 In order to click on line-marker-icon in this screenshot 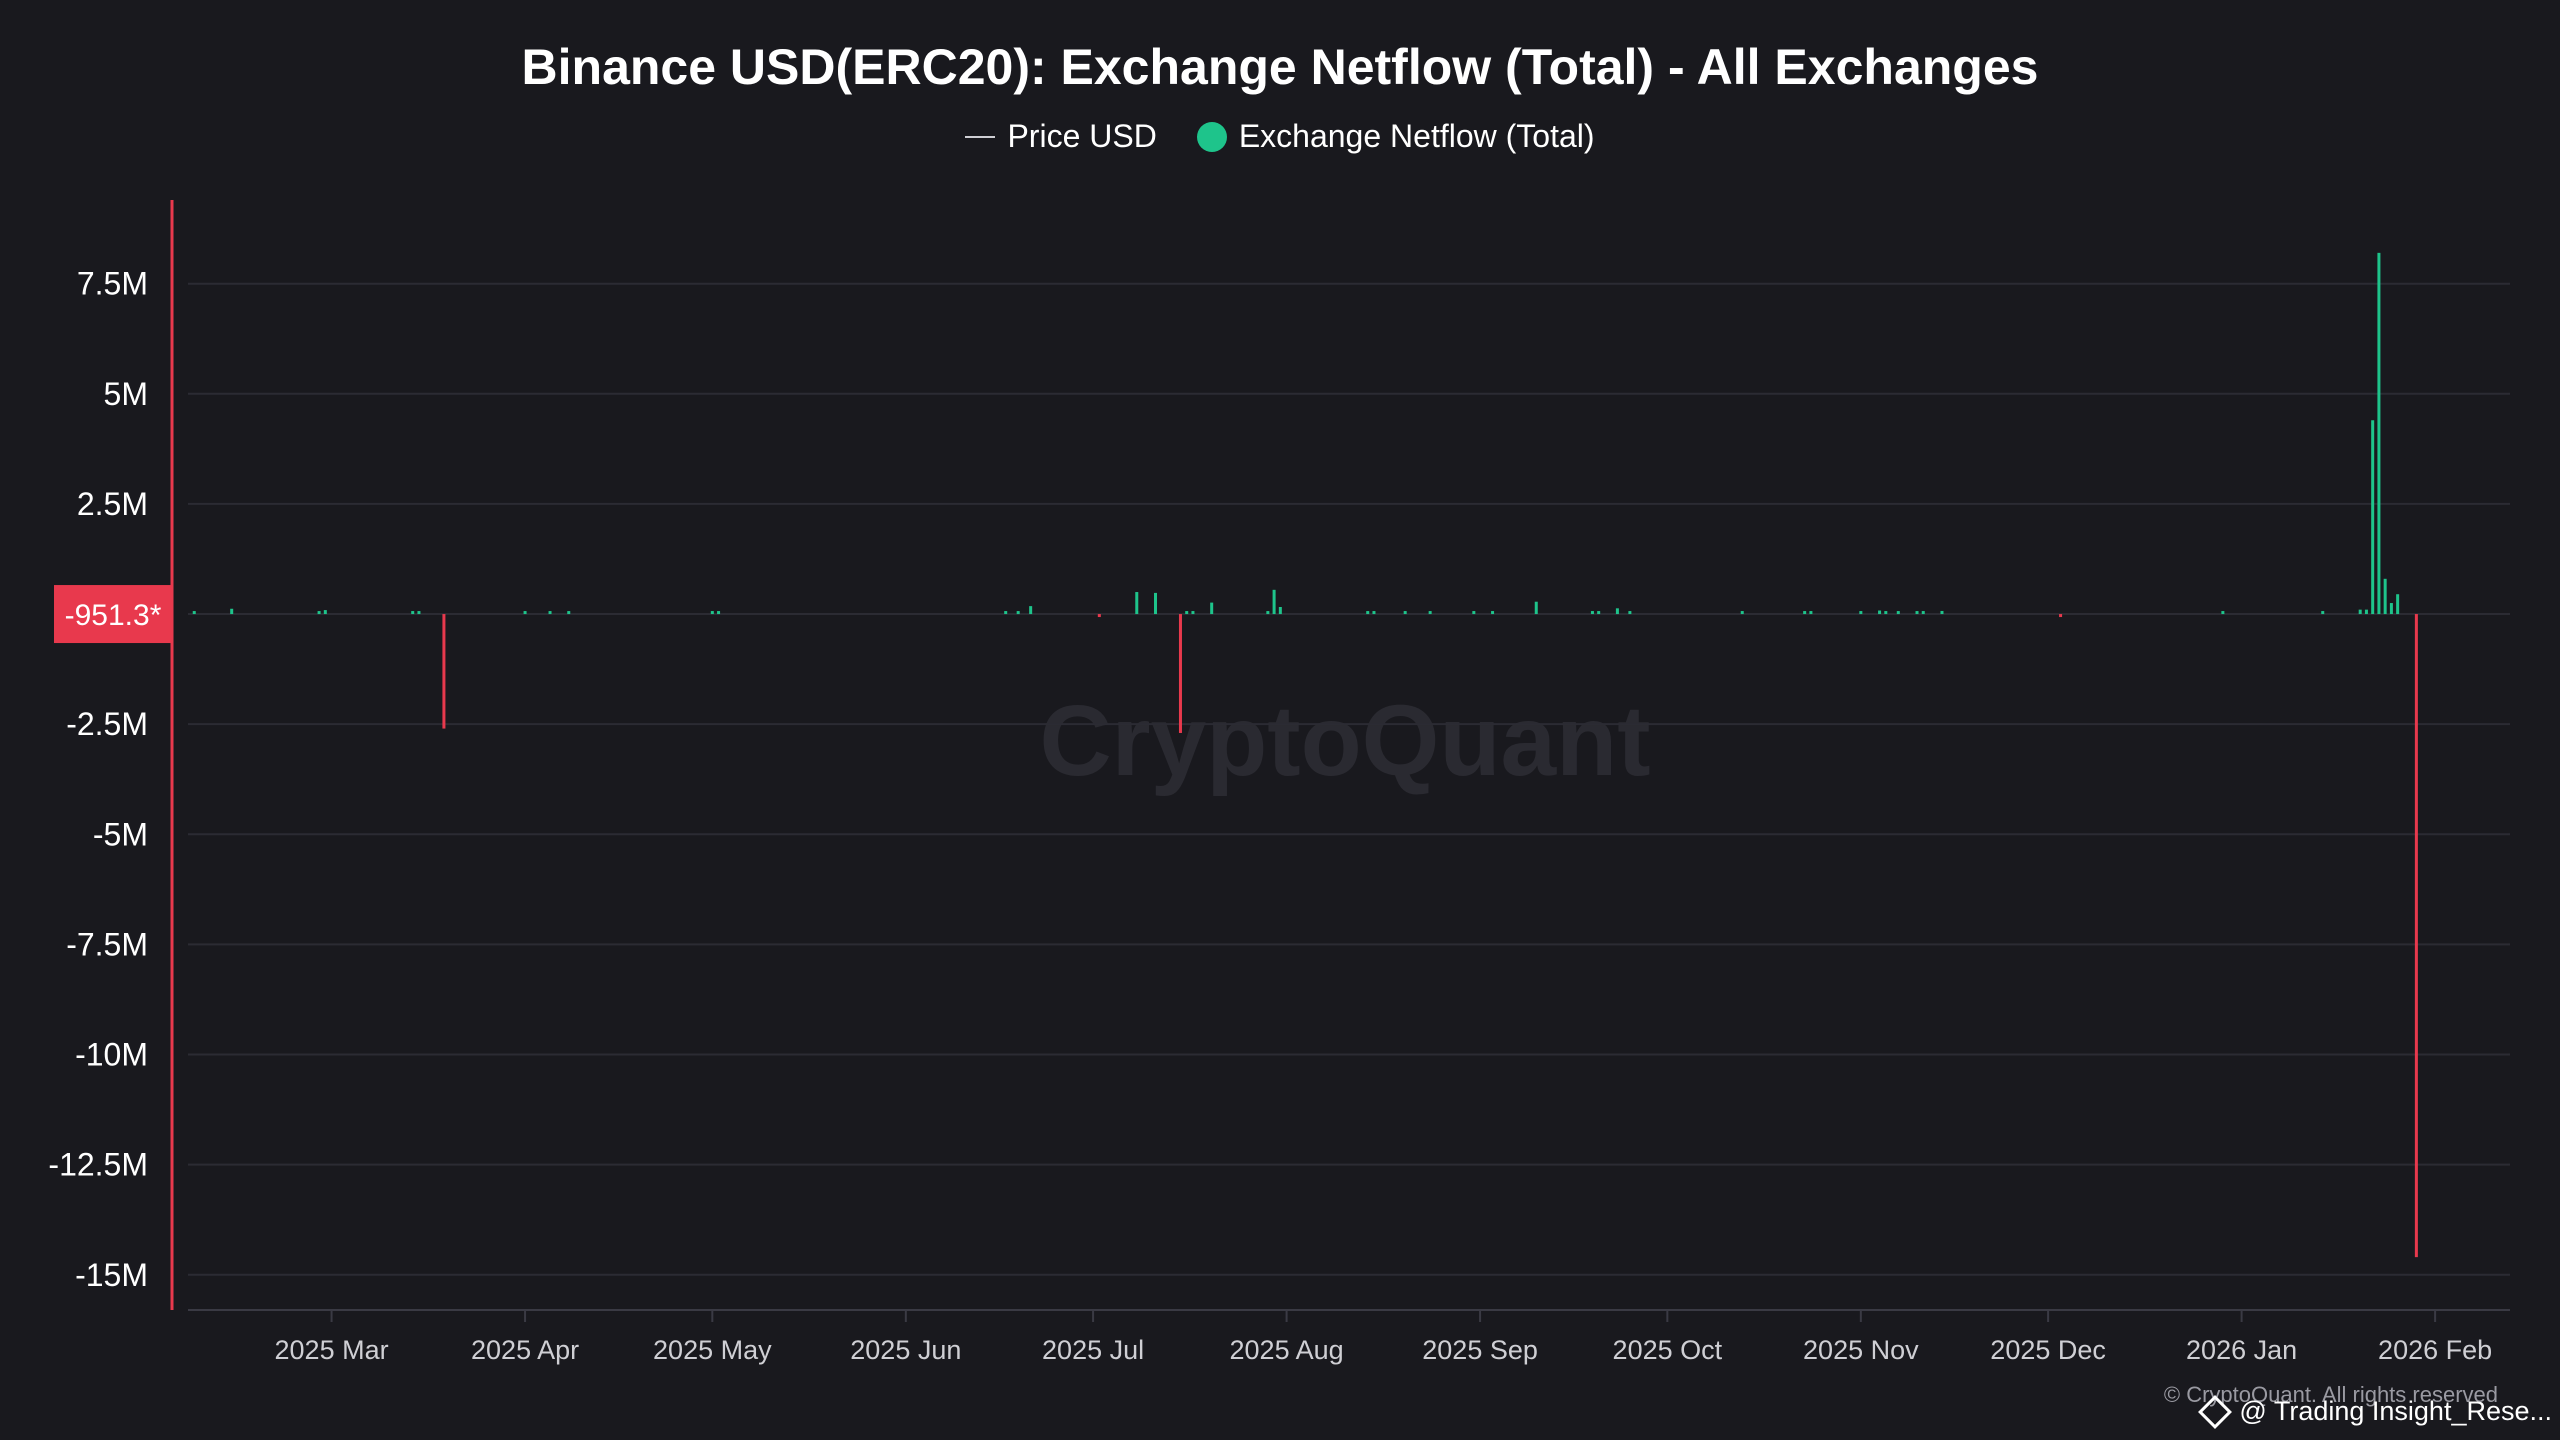, I will do `click(980, 136)`.